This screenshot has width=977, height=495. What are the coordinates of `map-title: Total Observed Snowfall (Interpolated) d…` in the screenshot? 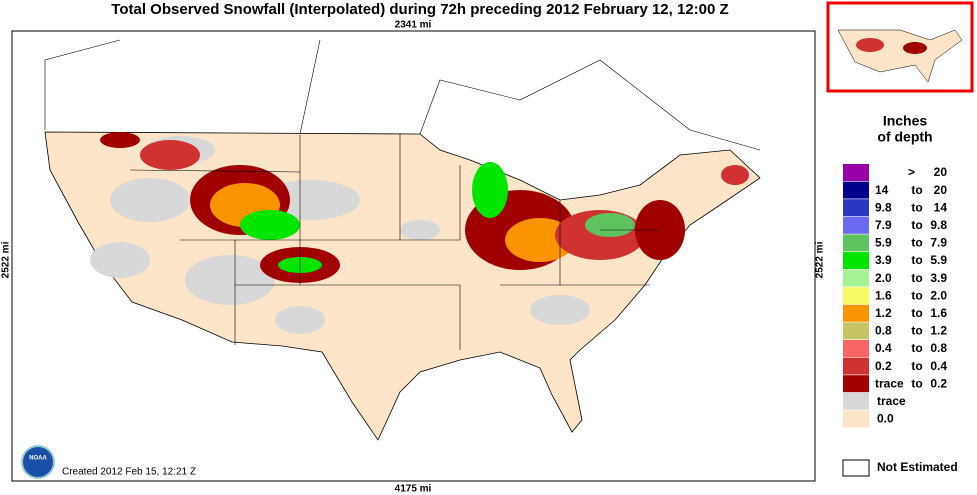 It's located at (419, 9).